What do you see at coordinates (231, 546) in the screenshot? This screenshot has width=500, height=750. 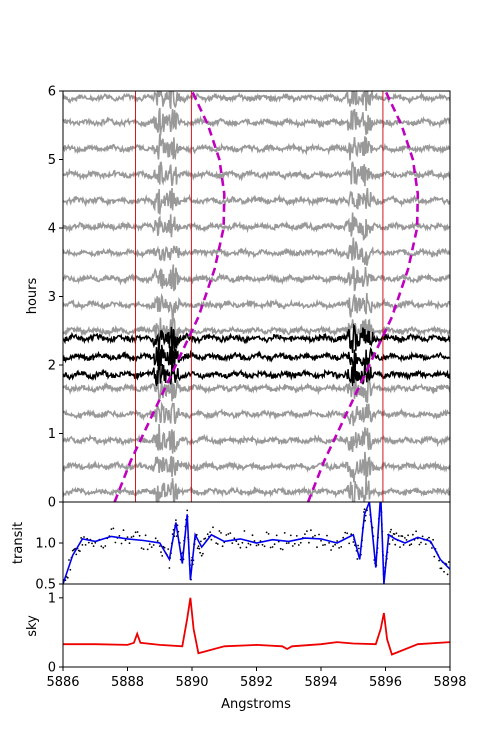 I see `middle-panel-plot: 0.5 1.0 transit` at bounding box center [231, 546].